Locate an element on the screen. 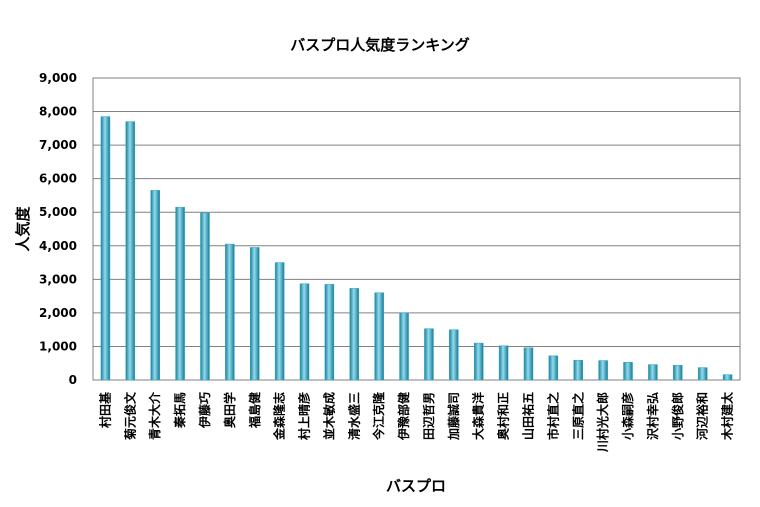 The width and height of the screenshot is (760, 507). x-tick-label: 村田基 is located at coordinates (104, 409).